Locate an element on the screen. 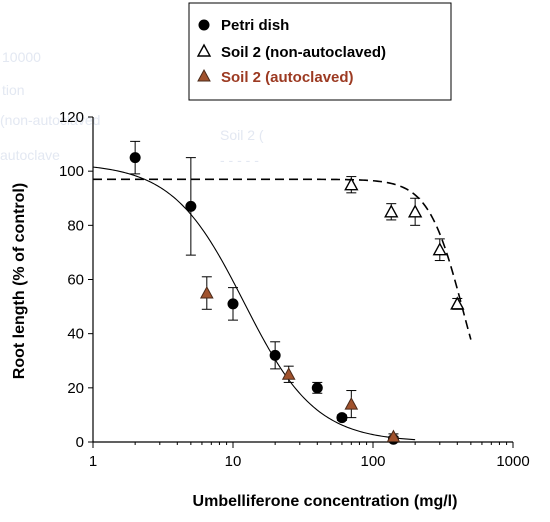 Image resolution: width=550 pixels, height=522 pixels. legend-label-soil2-autoclaved: Soil 2 (autoclaved) is located at coordinates (287, 77).